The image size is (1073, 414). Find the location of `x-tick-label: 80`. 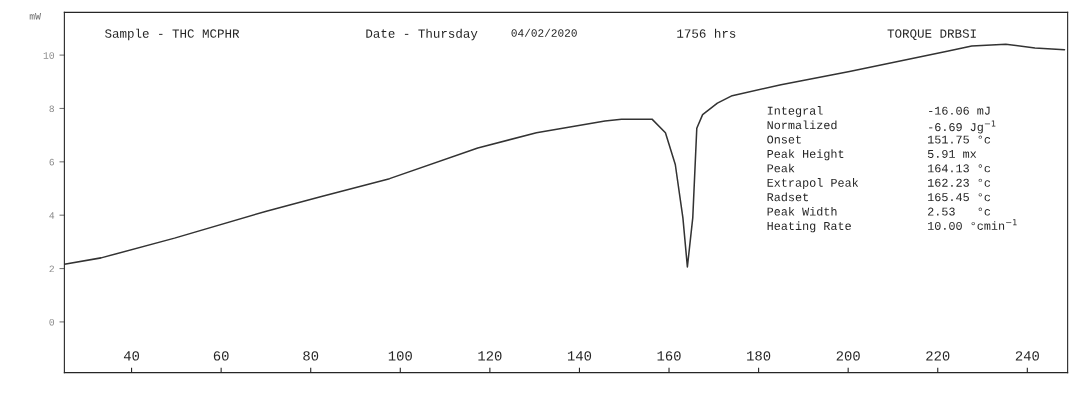

x-tick-label: 80 is located at coordinates (311, 356).